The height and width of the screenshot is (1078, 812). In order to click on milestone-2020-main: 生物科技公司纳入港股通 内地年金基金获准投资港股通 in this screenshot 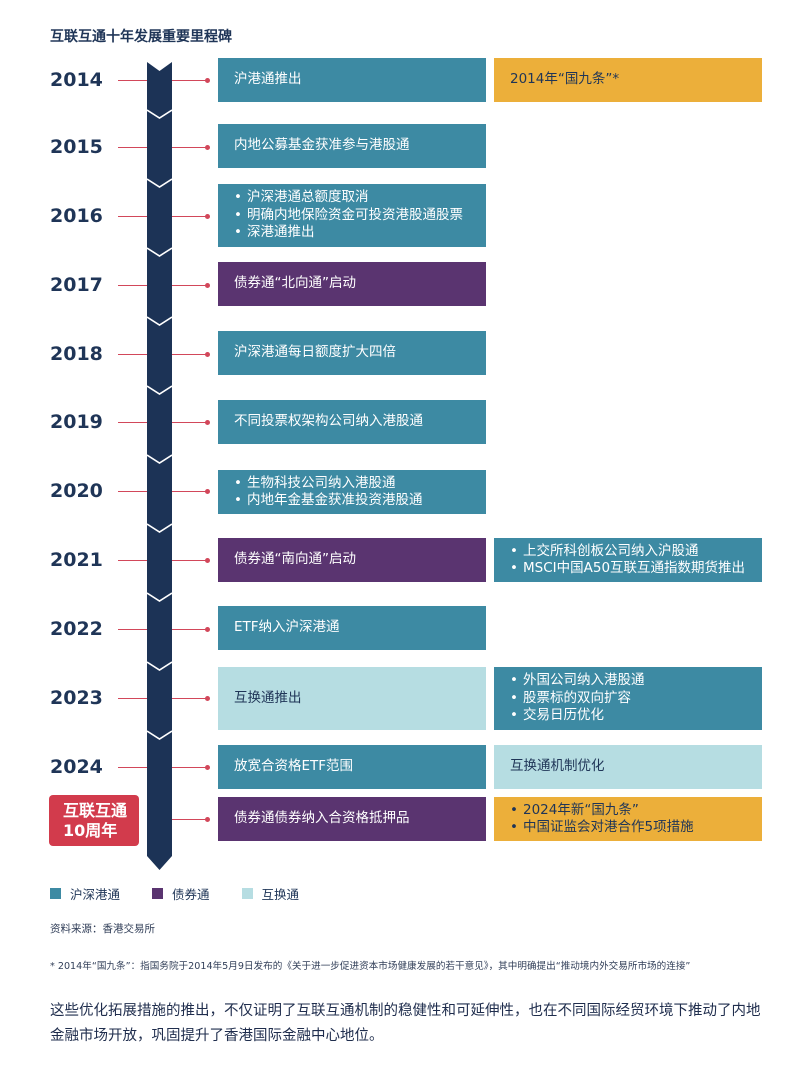, I will do `click(352, 492)`.